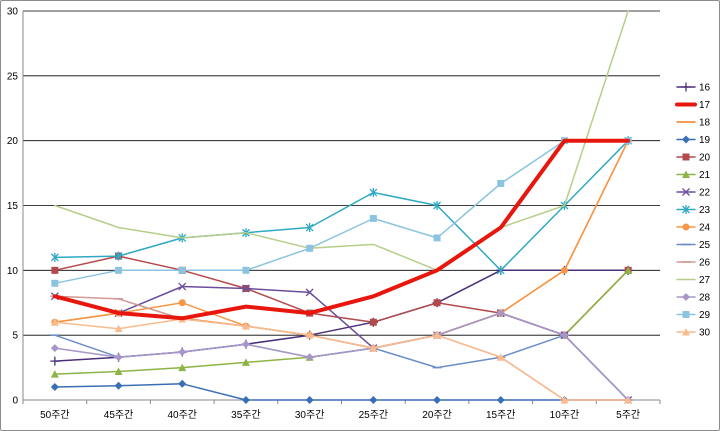 The width and height of the screenshot is (720, 431). Describe the element at coordinates (13, 206) in the screenshot. I see `y-tick-label: 15` at that location.